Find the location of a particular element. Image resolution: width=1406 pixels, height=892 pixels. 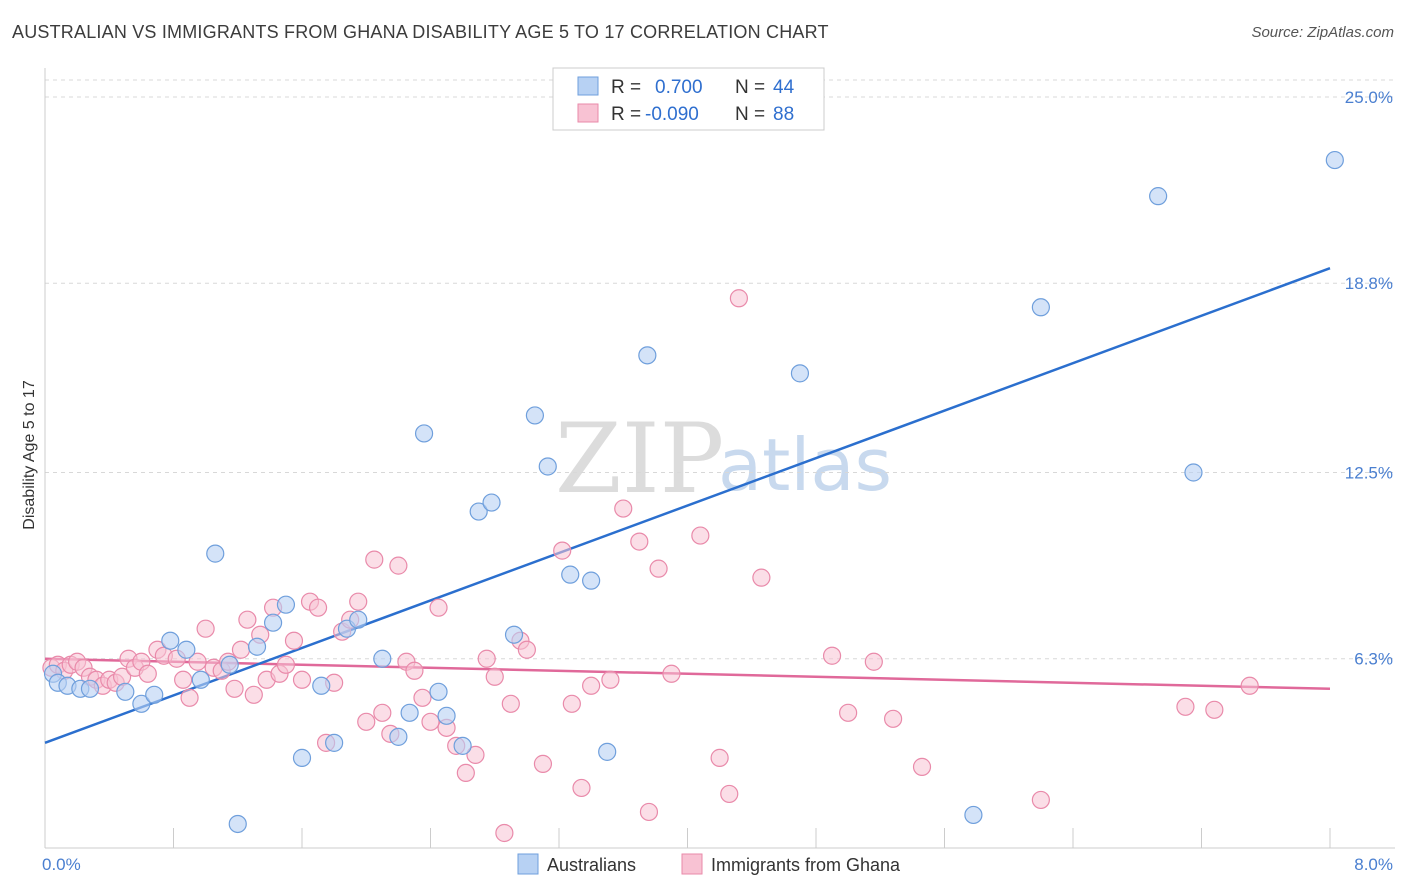

legend-bottom-label-ghana: Immigrants from Ghana is located at coordinates (806, 865).